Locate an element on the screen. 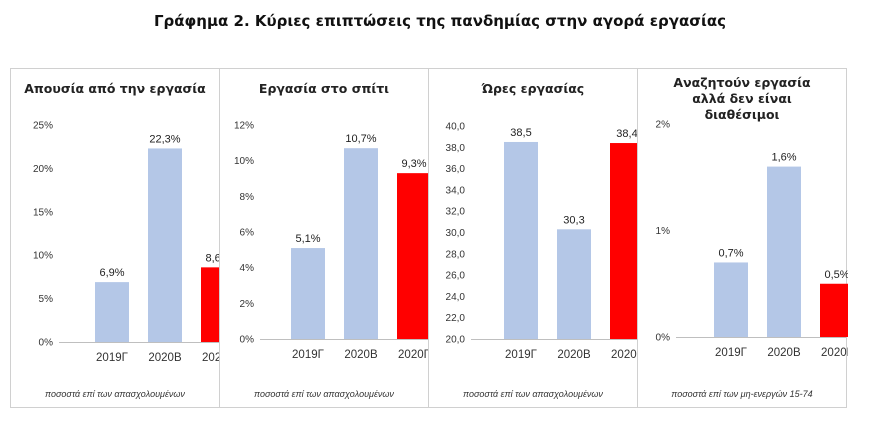 The image size is (880, 428). y-tick-label: 22,0 is located at coordinates (456, 318).